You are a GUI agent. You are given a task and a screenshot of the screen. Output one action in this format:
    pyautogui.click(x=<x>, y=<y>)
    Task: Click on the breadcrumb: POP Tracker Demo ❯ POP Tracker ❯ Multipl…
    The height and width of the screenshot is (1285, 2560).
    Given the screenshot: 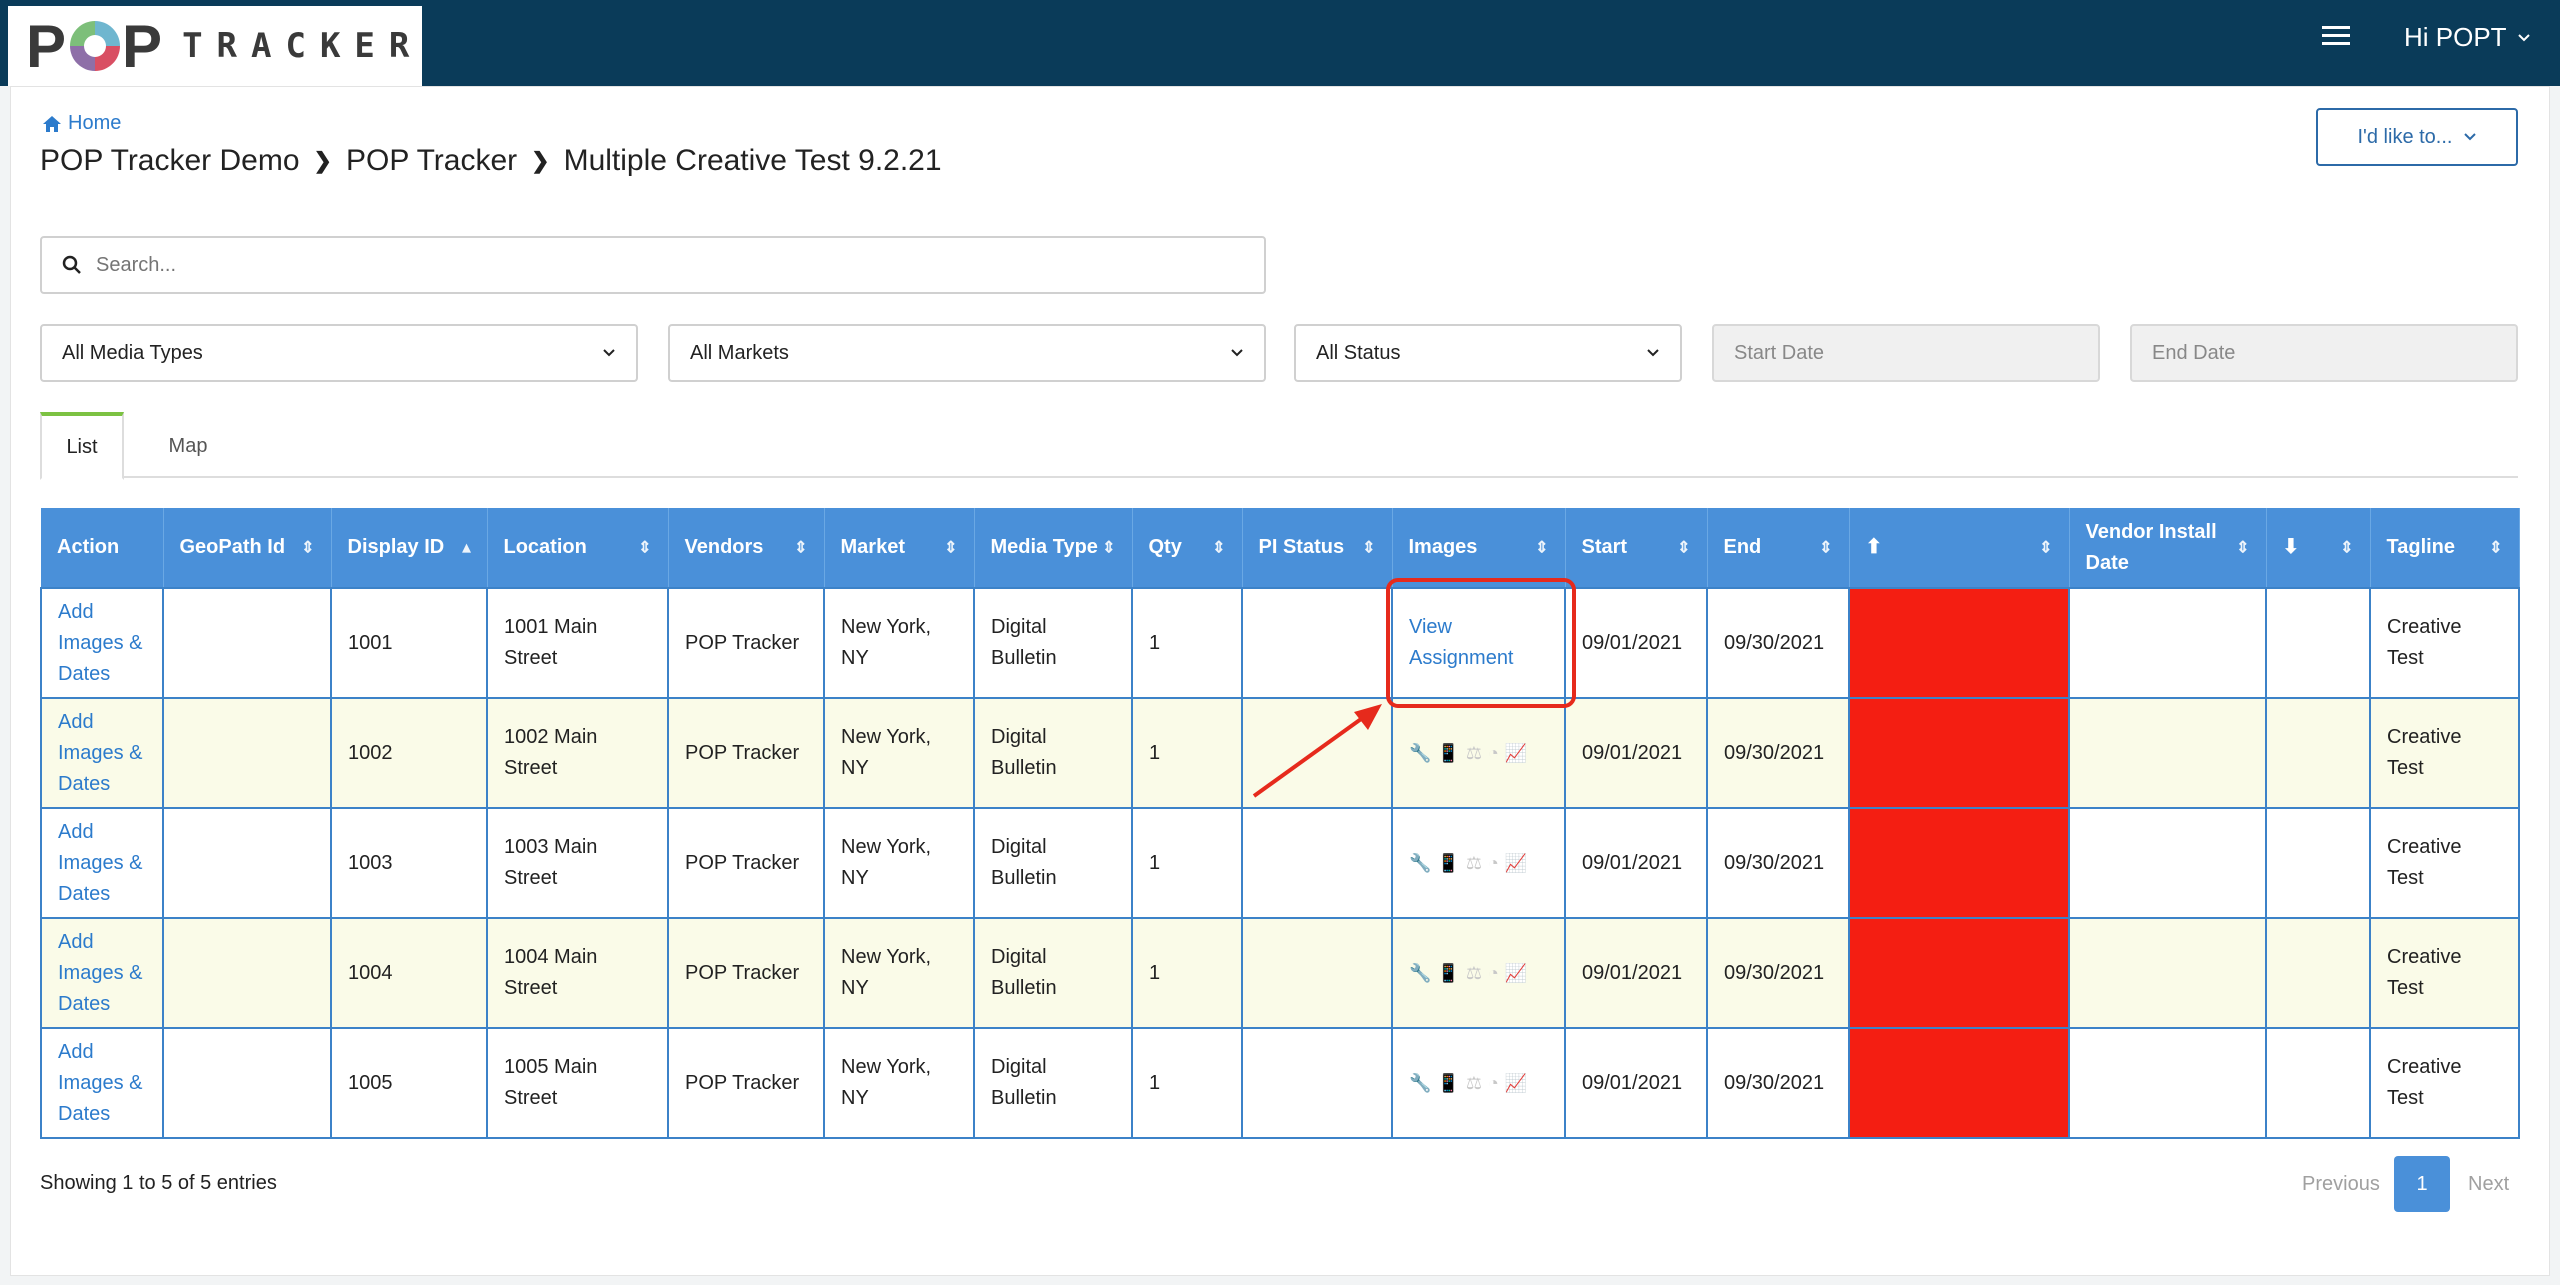 What is the action you would take?
    pyautogui.click(x=491, y=161)
    